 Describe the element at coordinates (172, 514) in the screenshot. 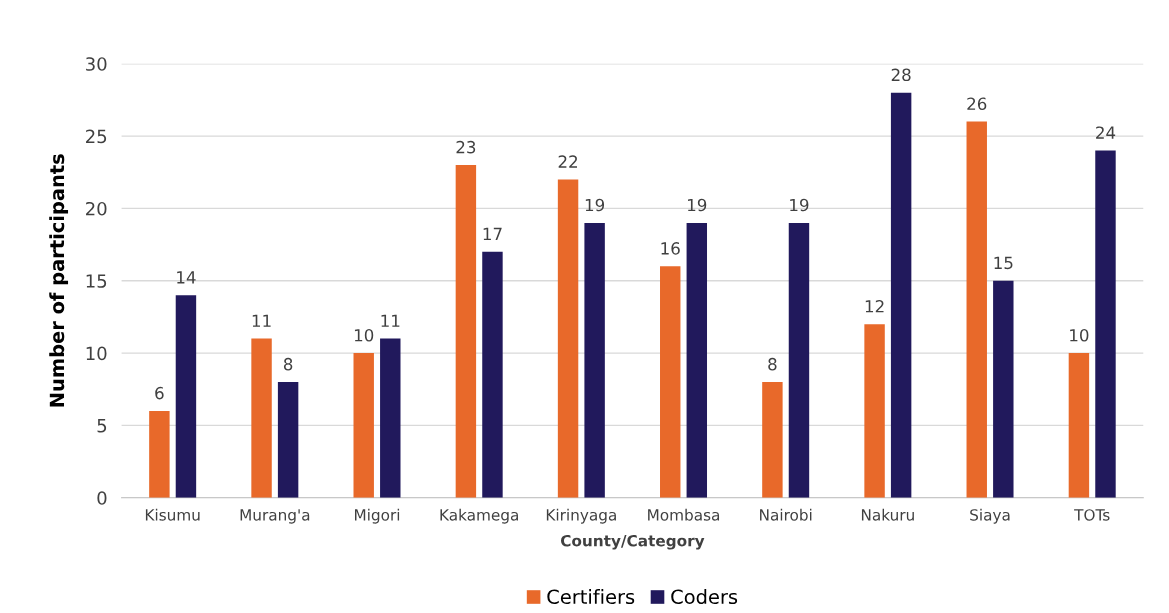

I see `x-tick-label: Kisumu` at that location.